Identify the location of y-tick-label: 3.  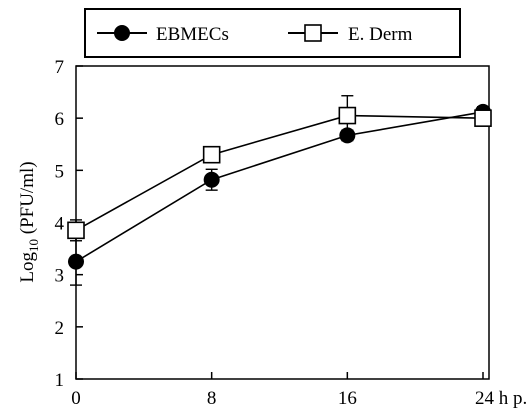
(60, 276).